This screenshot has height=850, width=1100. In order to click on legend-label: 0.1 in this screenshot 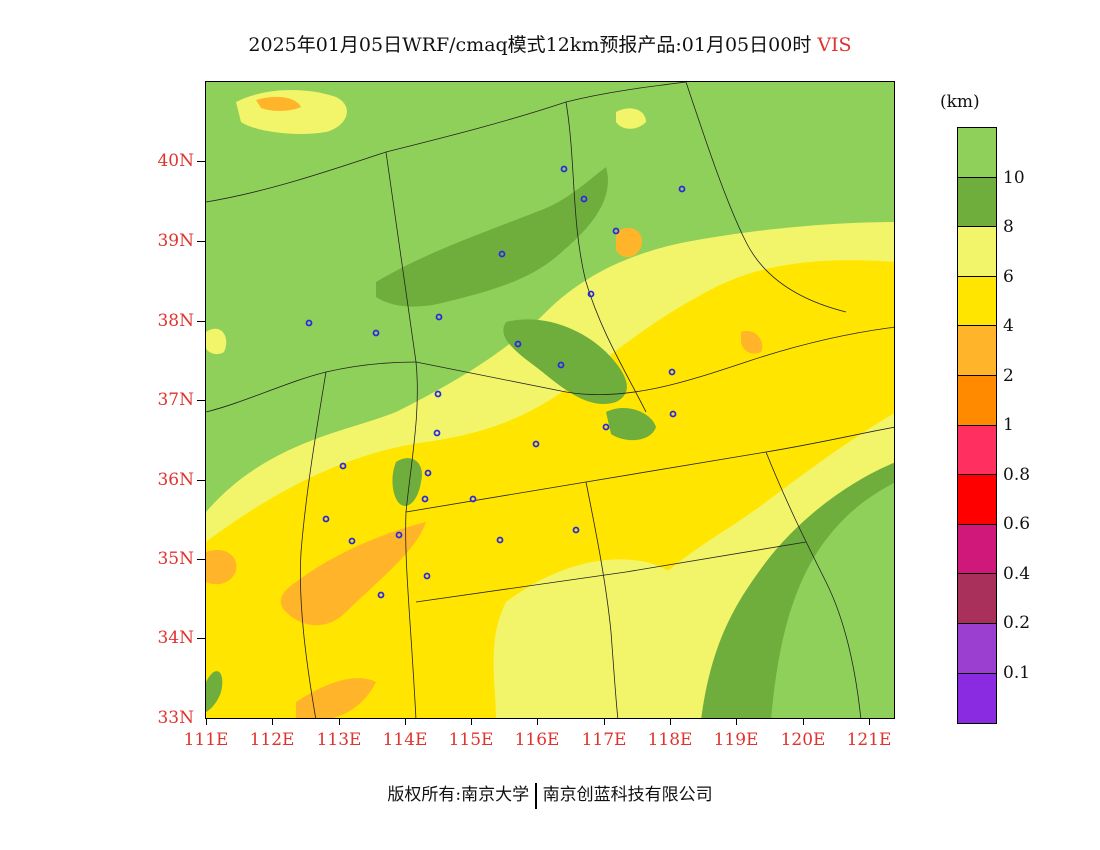, I will do `click(1017, 673)`.